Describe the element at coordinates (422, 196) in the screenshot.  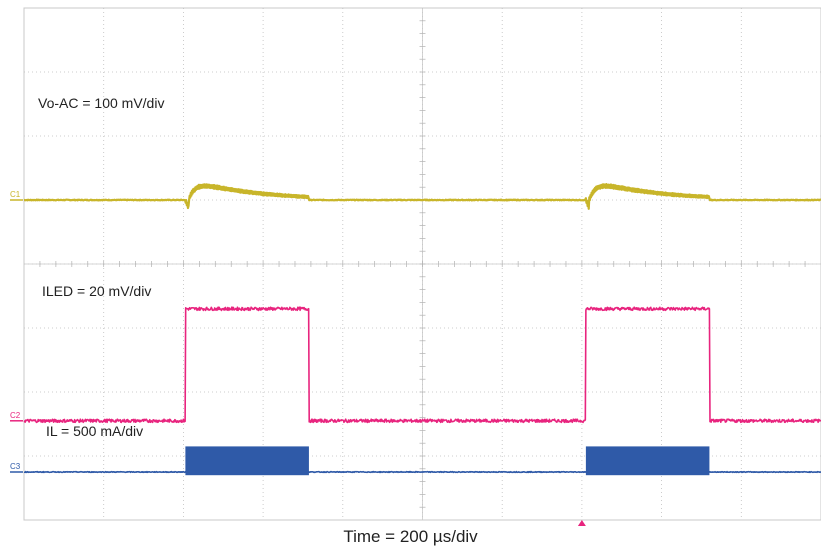
I see `trace-c1` at that location.